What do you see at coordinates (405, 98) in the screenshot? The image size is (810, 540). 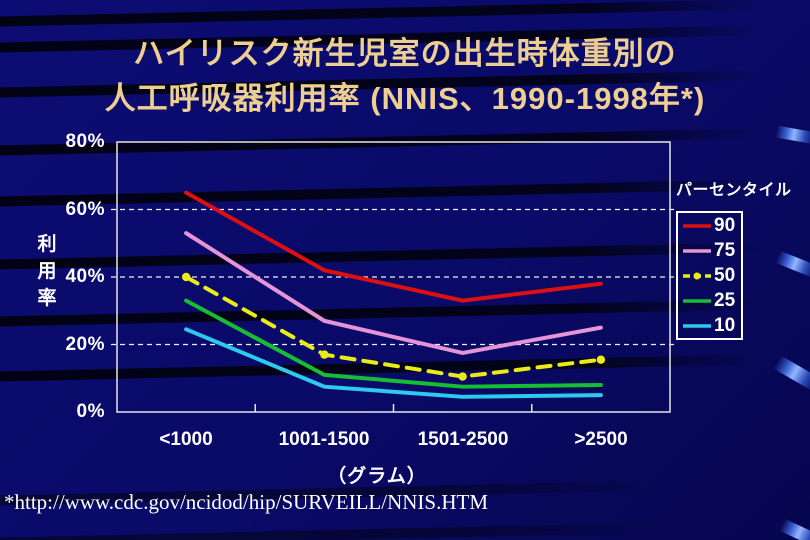 I see `slide-title-line2: 人工呼吸器利用率 (NNIS、1990-1998年*)` at bounding box center [405, 98].